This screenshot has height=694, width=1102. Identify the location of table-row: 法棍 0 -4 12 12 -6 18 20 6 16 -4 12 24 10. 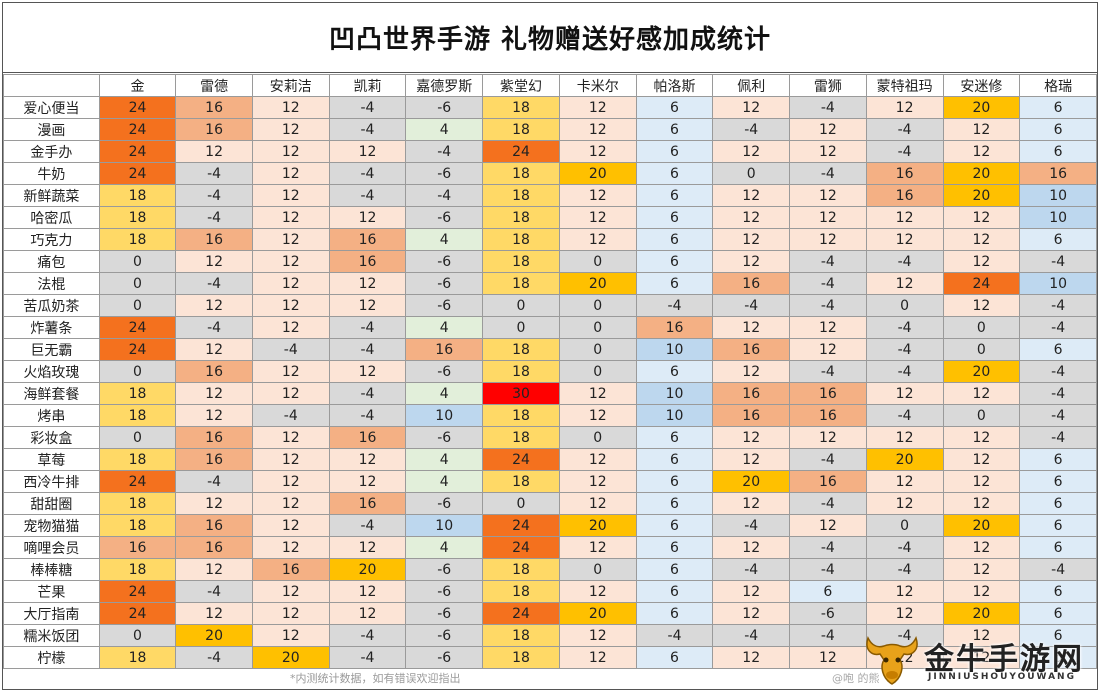
(550, 283).